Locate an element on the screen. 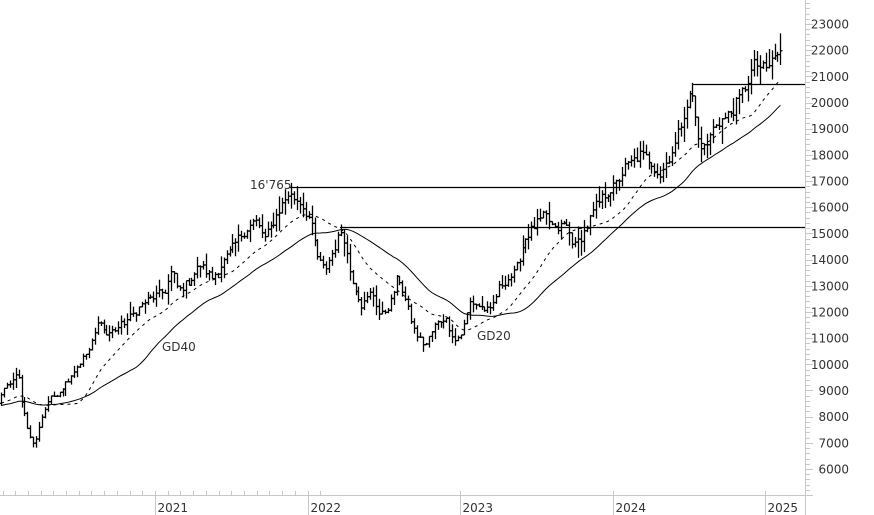 This screenshot has width=874, height=515. y-axis is located at coordinates (809, 257).